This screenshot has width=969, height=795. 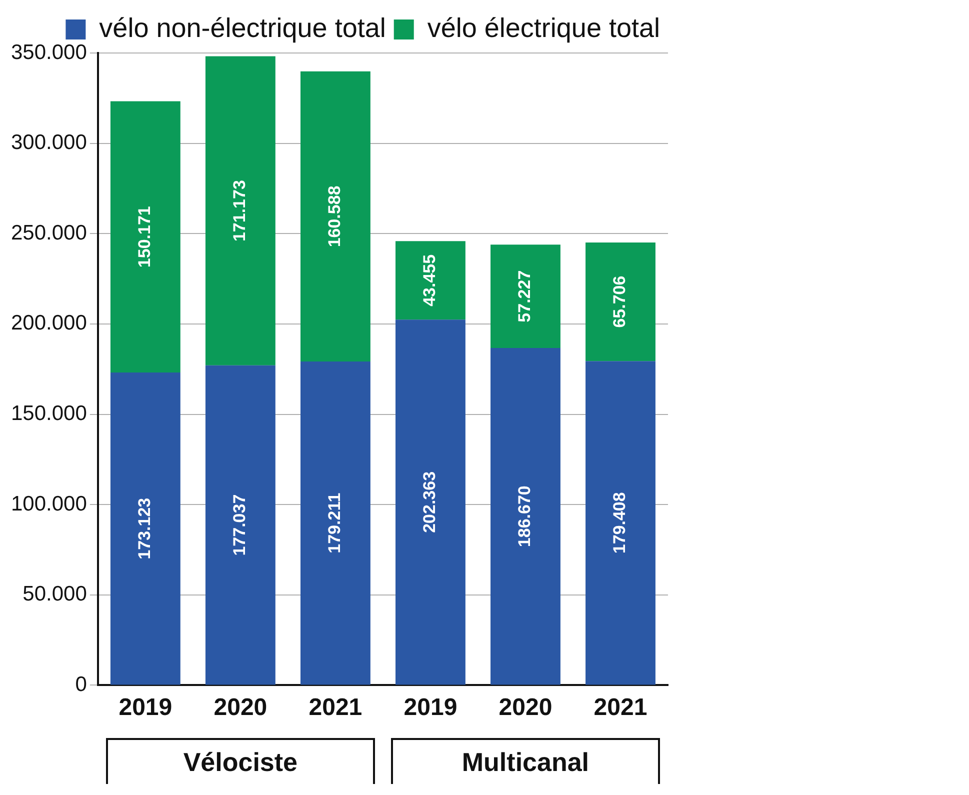 I want to click on data-label: 43.455, so click(x=430, y=280).